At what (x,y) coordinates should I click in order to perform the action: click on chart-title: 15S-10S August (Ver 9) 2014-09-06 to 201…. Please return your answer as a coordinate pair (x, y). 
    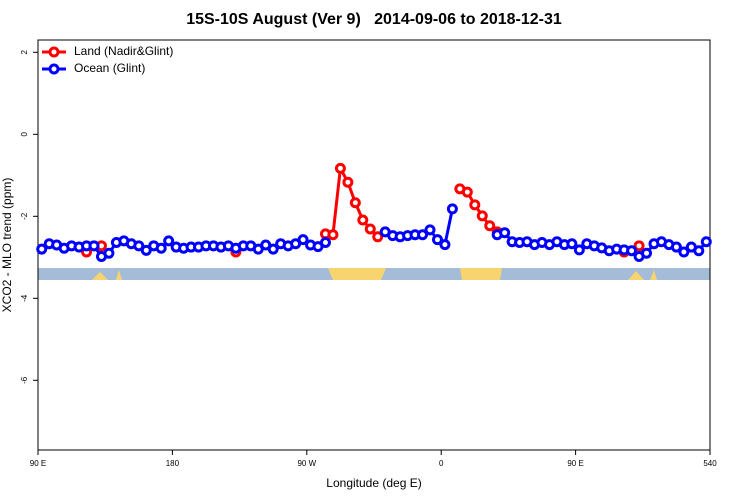
    Looking at the image, I should click on (374, 19).